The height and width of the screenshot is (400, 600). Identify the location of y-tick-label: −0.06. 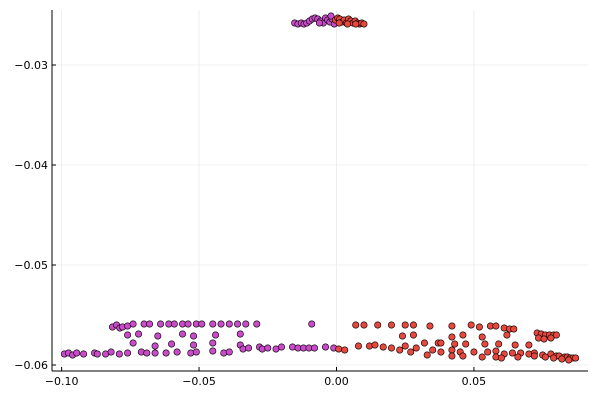
(31, 365).